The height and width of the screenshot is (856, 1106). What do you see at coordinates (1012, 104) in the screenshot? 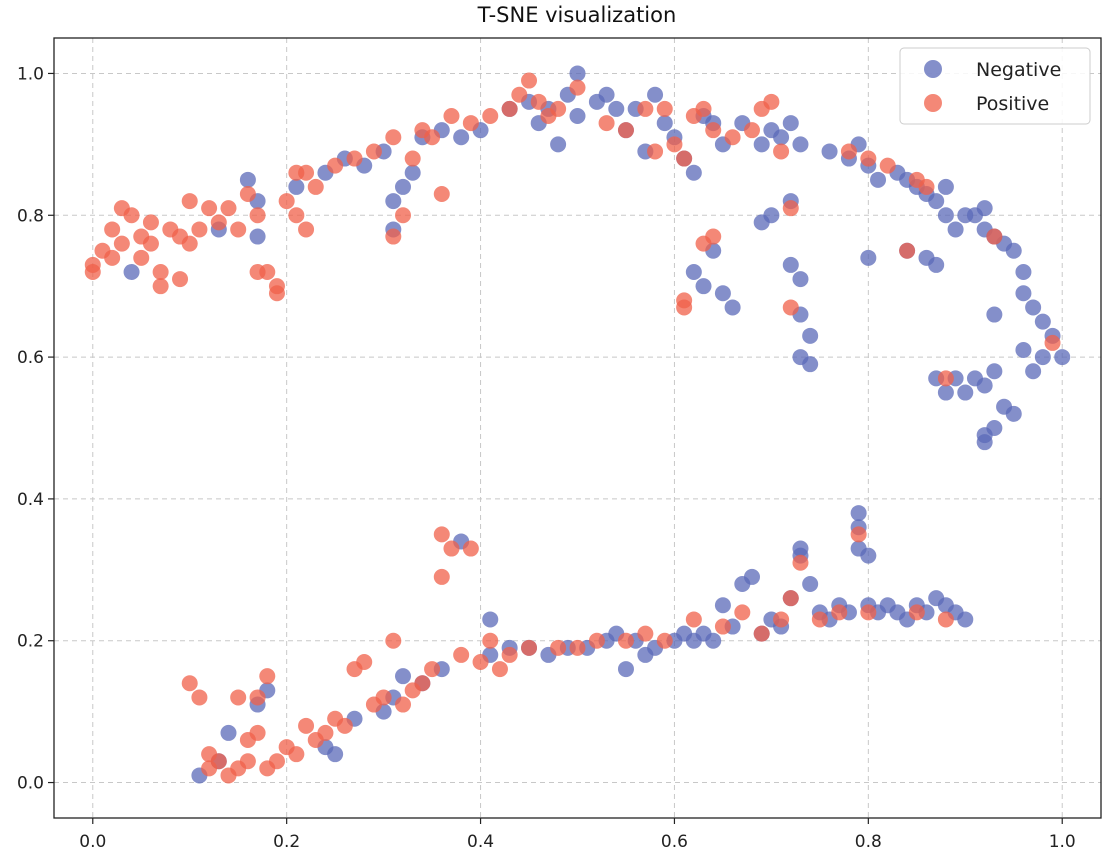
I see `legend-label-positive: Positive` at bounding box center [1012, 104].